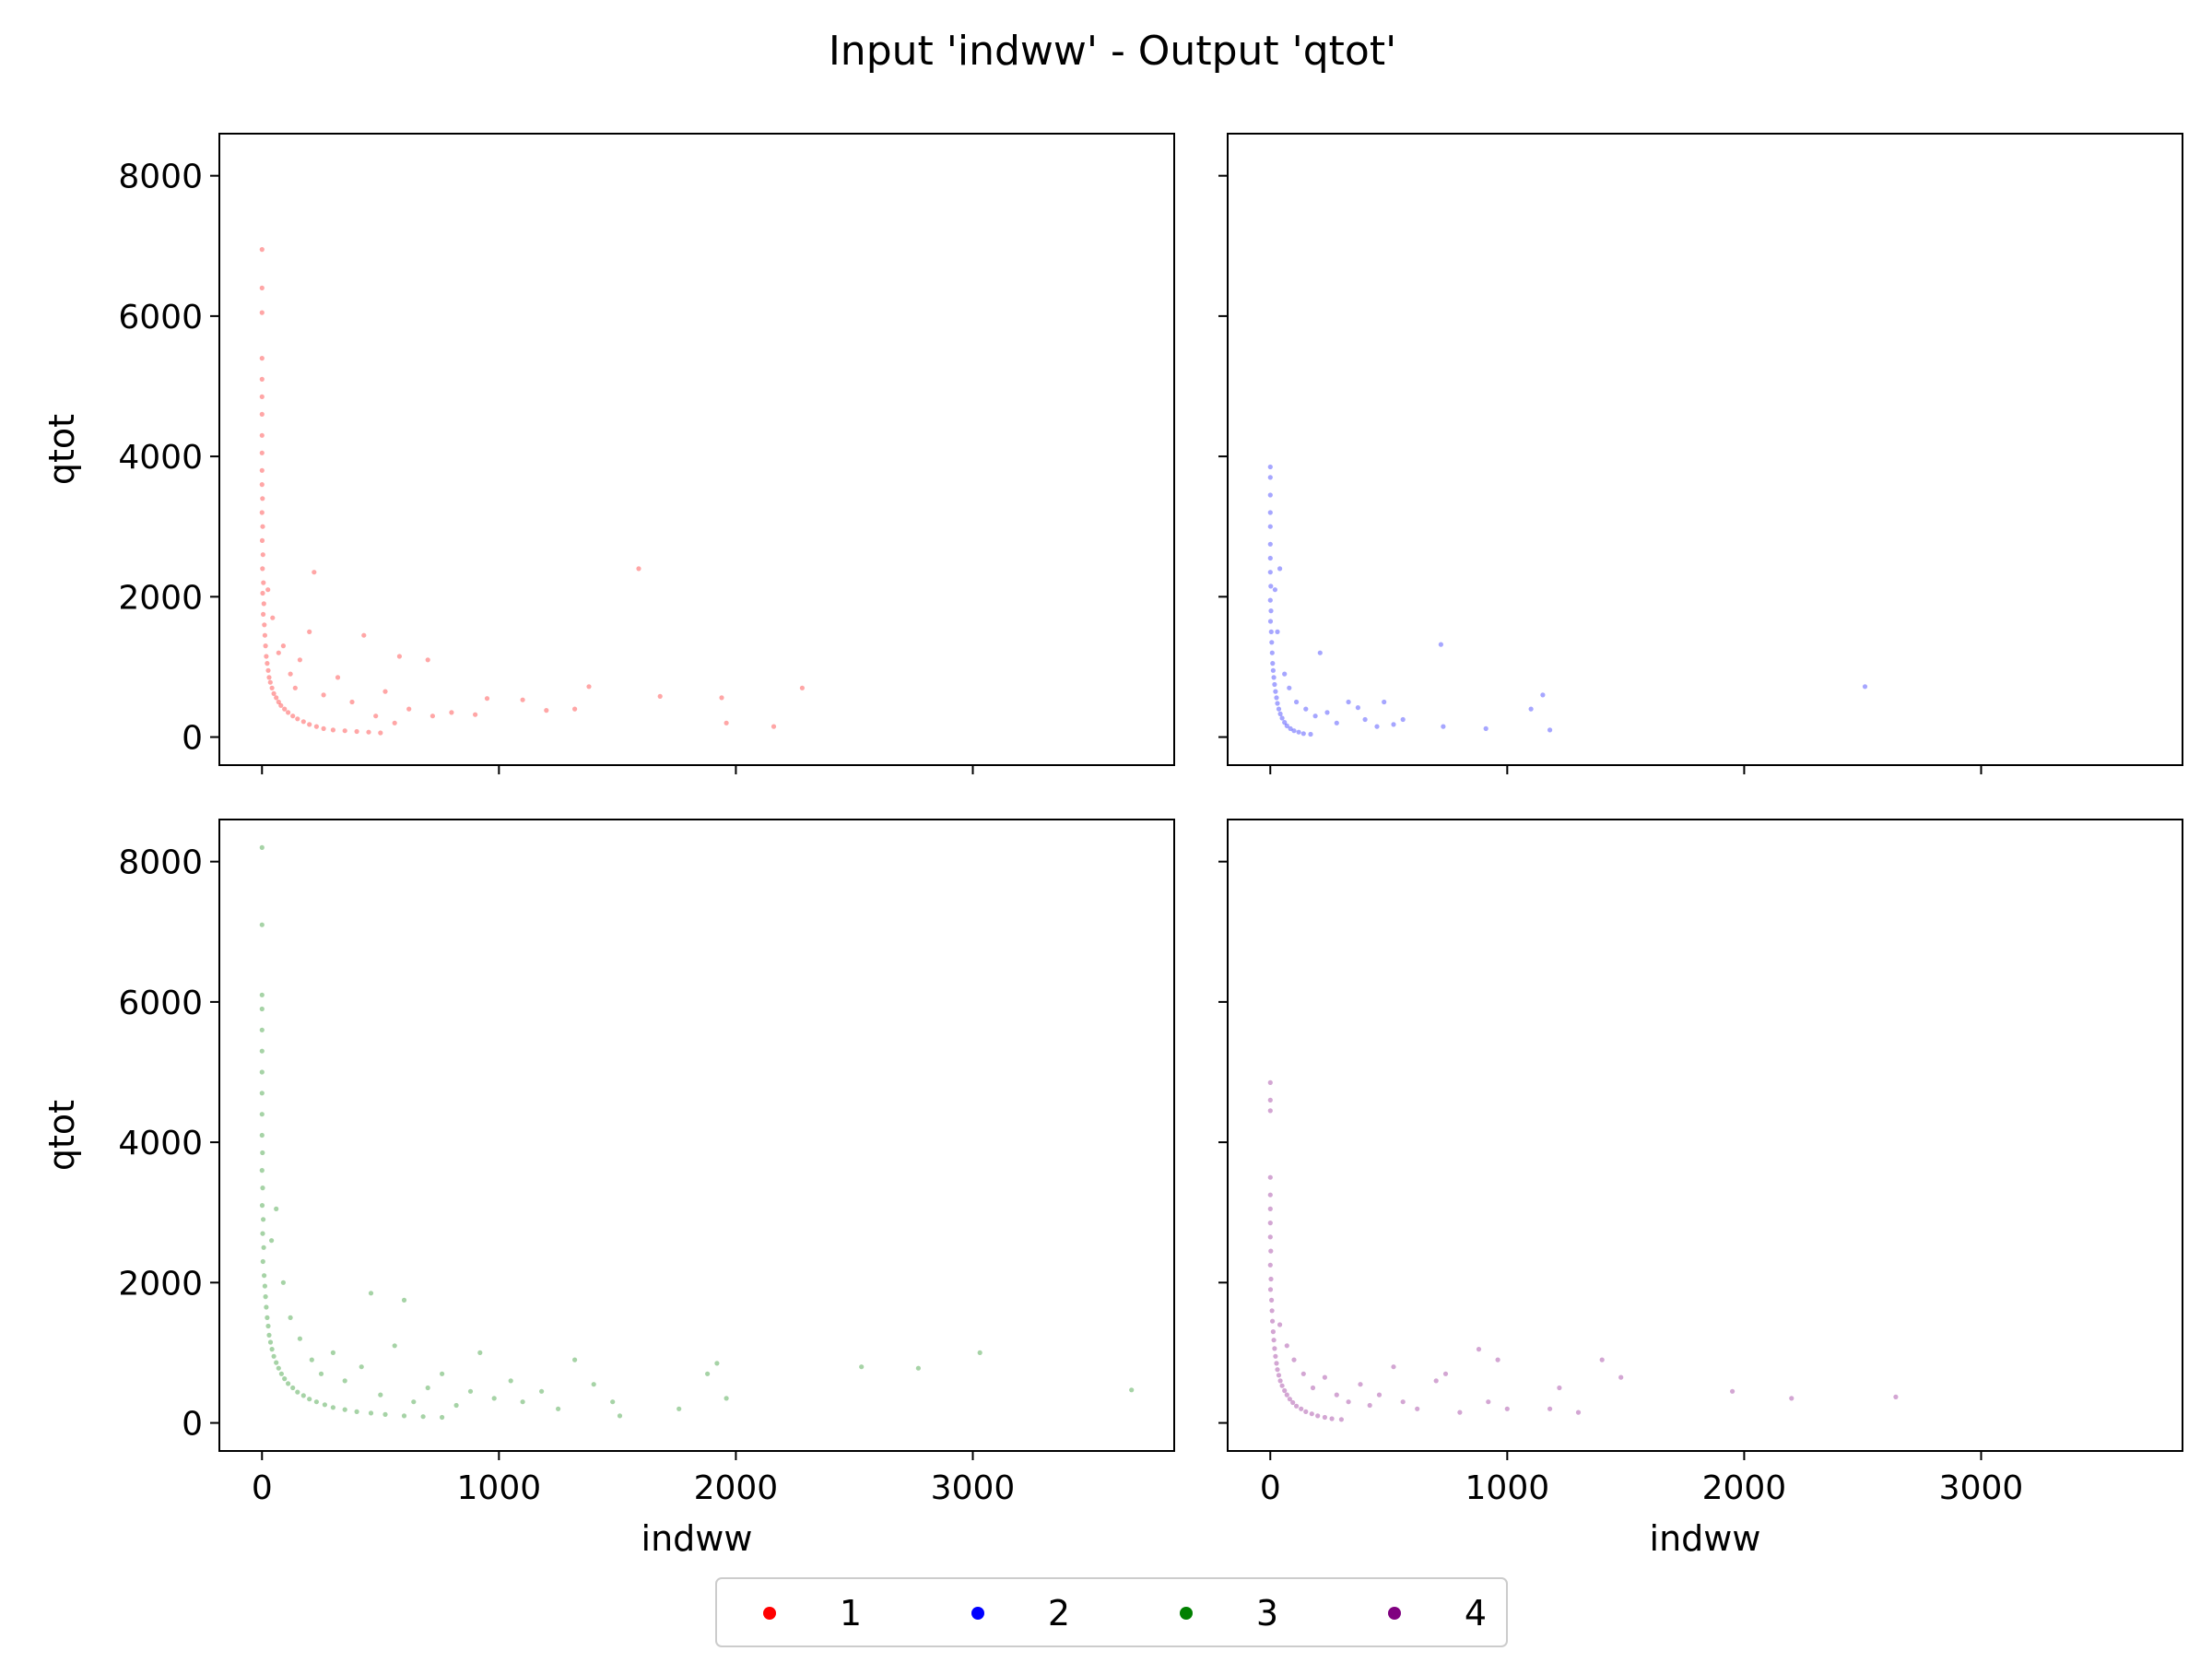 Image resolution: width=2212 pixels, height=1663 pixels. I want to click on legend-label: 3, so click(1267, 1613).